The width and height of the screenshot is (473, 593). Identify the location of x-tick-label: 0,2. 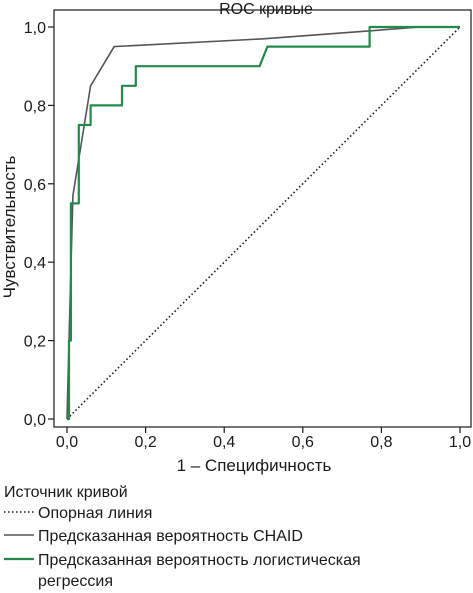
(145, 442).